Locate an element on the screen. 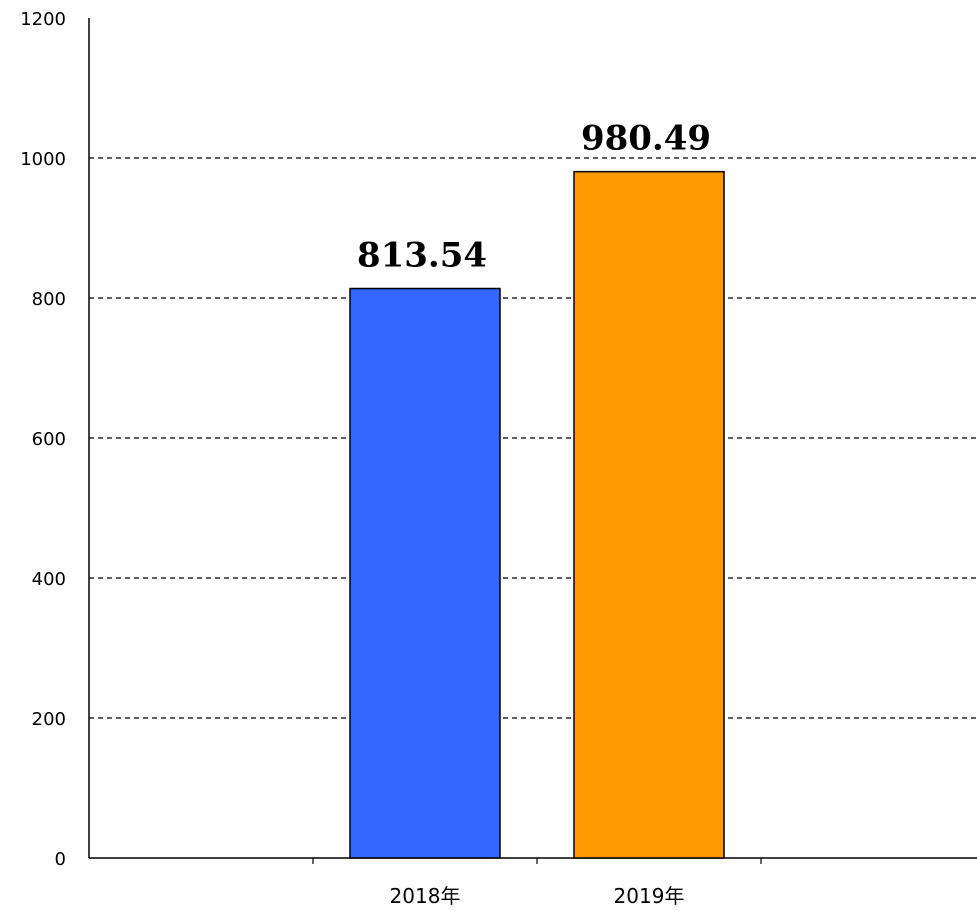  x-tick-label: 2019年 is located at coordinates (649, 896).